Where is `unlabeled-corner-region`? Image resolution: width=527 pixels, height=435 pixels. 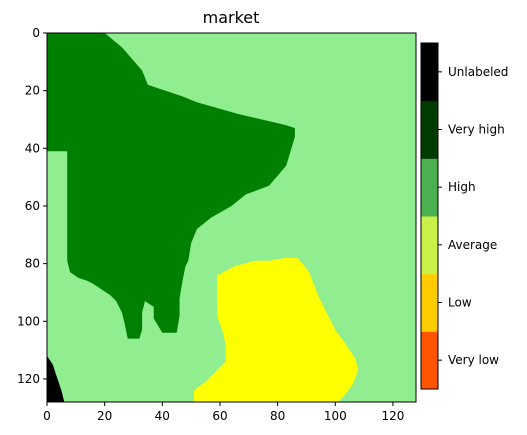
unlabeled-corner-region is located at coordinates (56, 378).